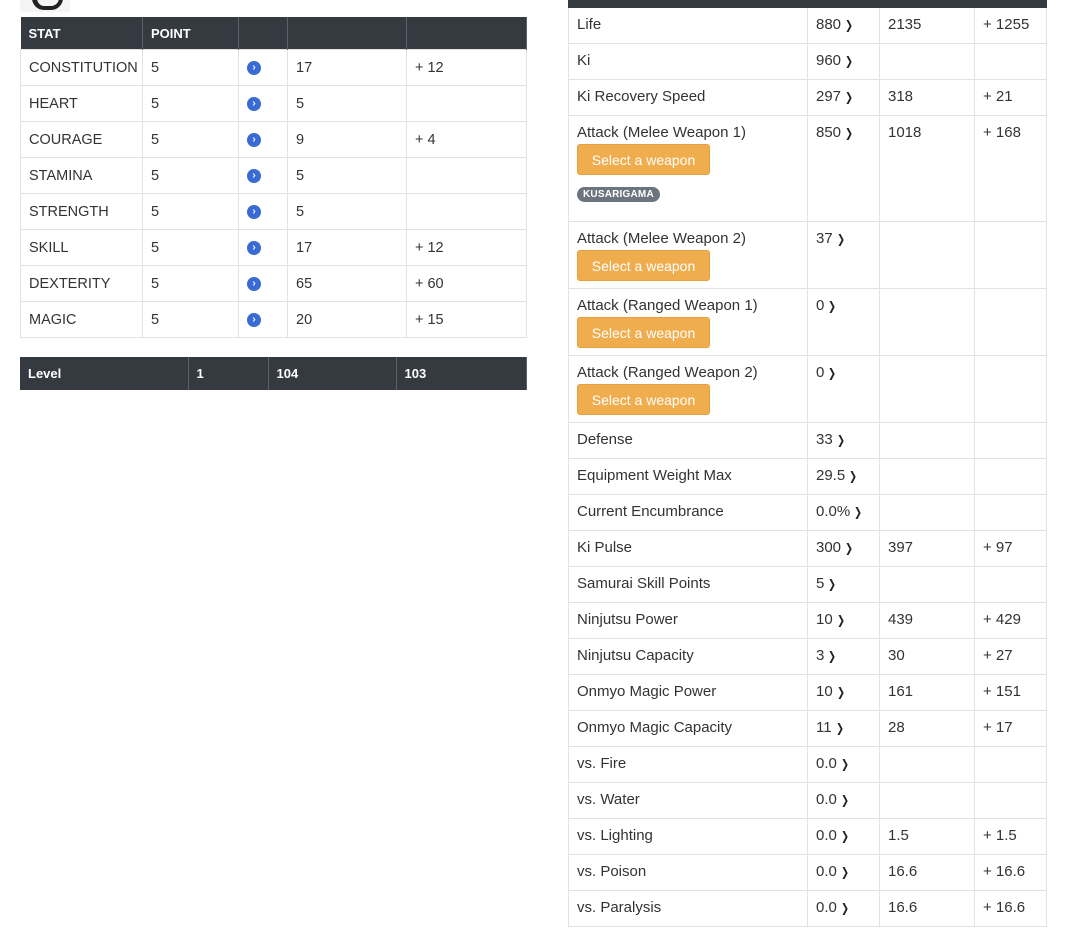 This screenshot has width=1076, height=933. I want to click on derived-label: Ki Pulse, so click(605, 547).